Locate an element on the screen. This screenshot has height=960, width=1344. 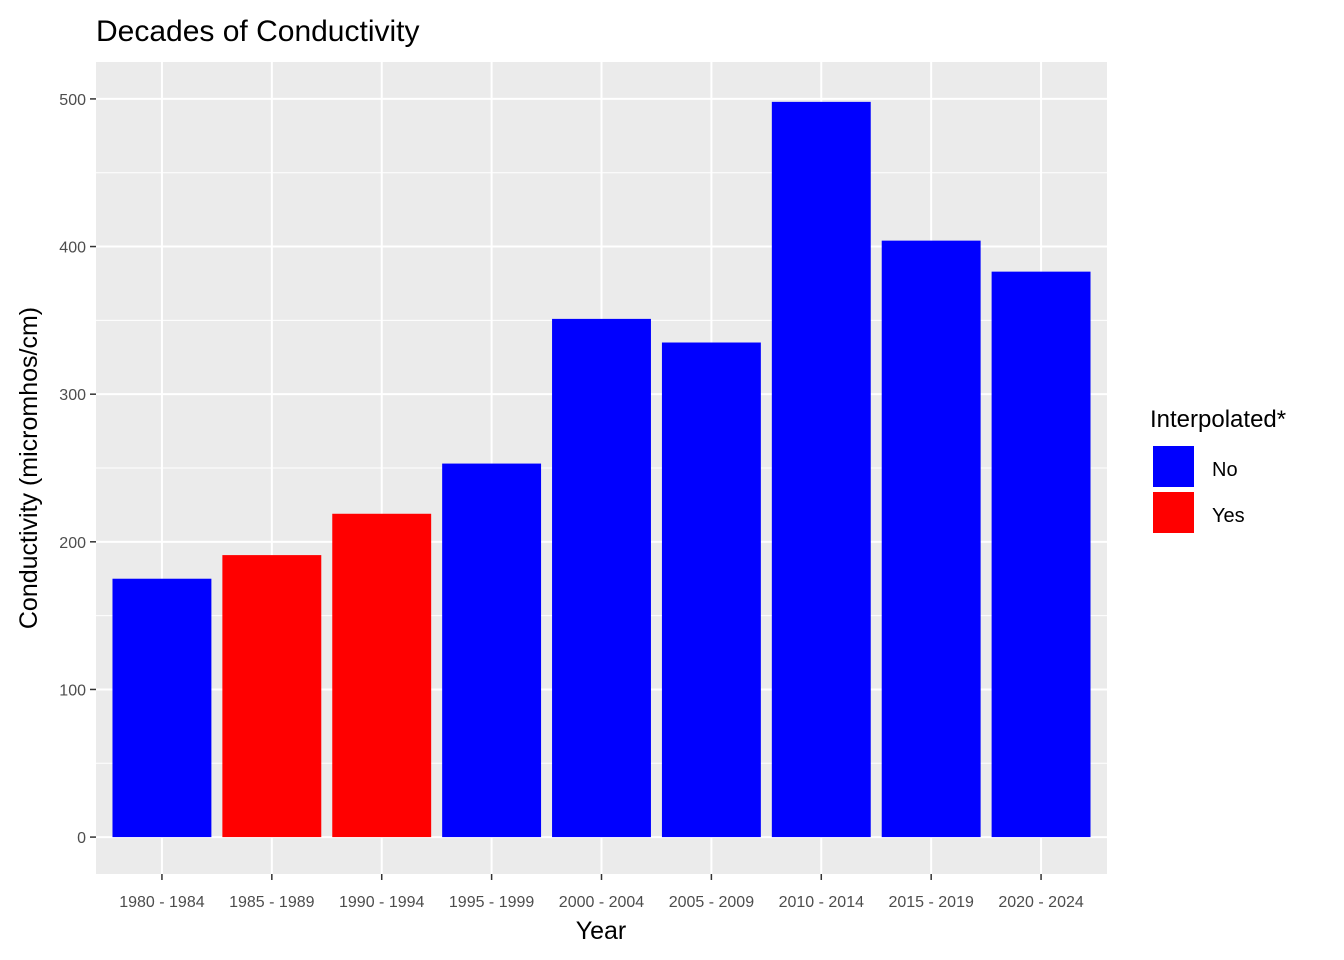
y-axis: 0 100 200 300 400 500 is located at coordinates (77, 469).